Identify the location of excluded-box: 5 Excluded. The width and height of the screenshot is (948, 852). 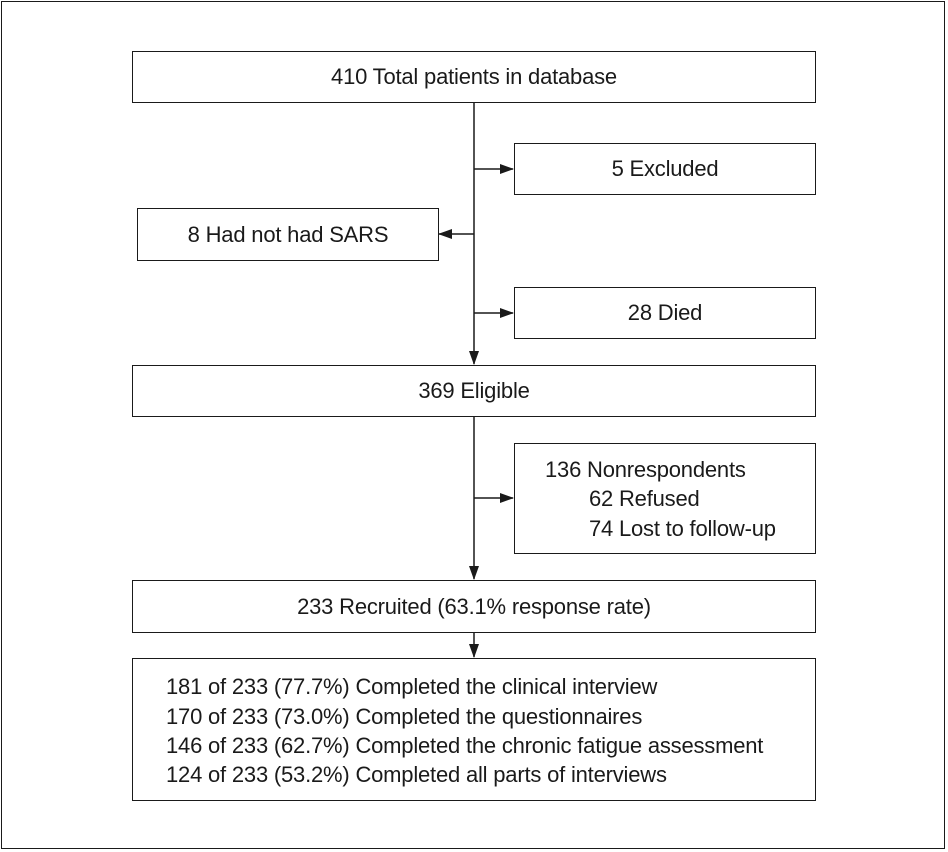
(665, 169).